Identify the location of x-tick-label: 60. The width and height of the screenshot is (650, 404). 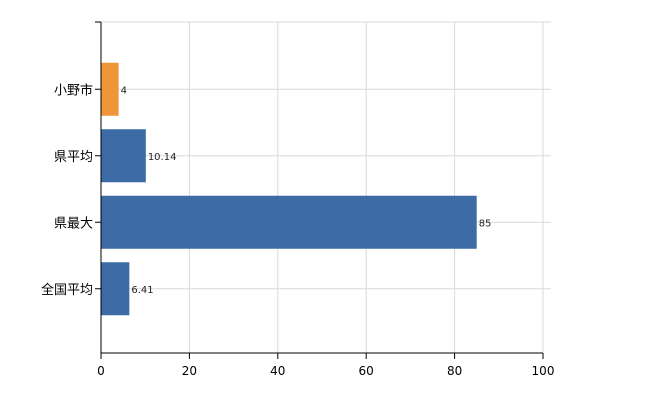
(366, 371).